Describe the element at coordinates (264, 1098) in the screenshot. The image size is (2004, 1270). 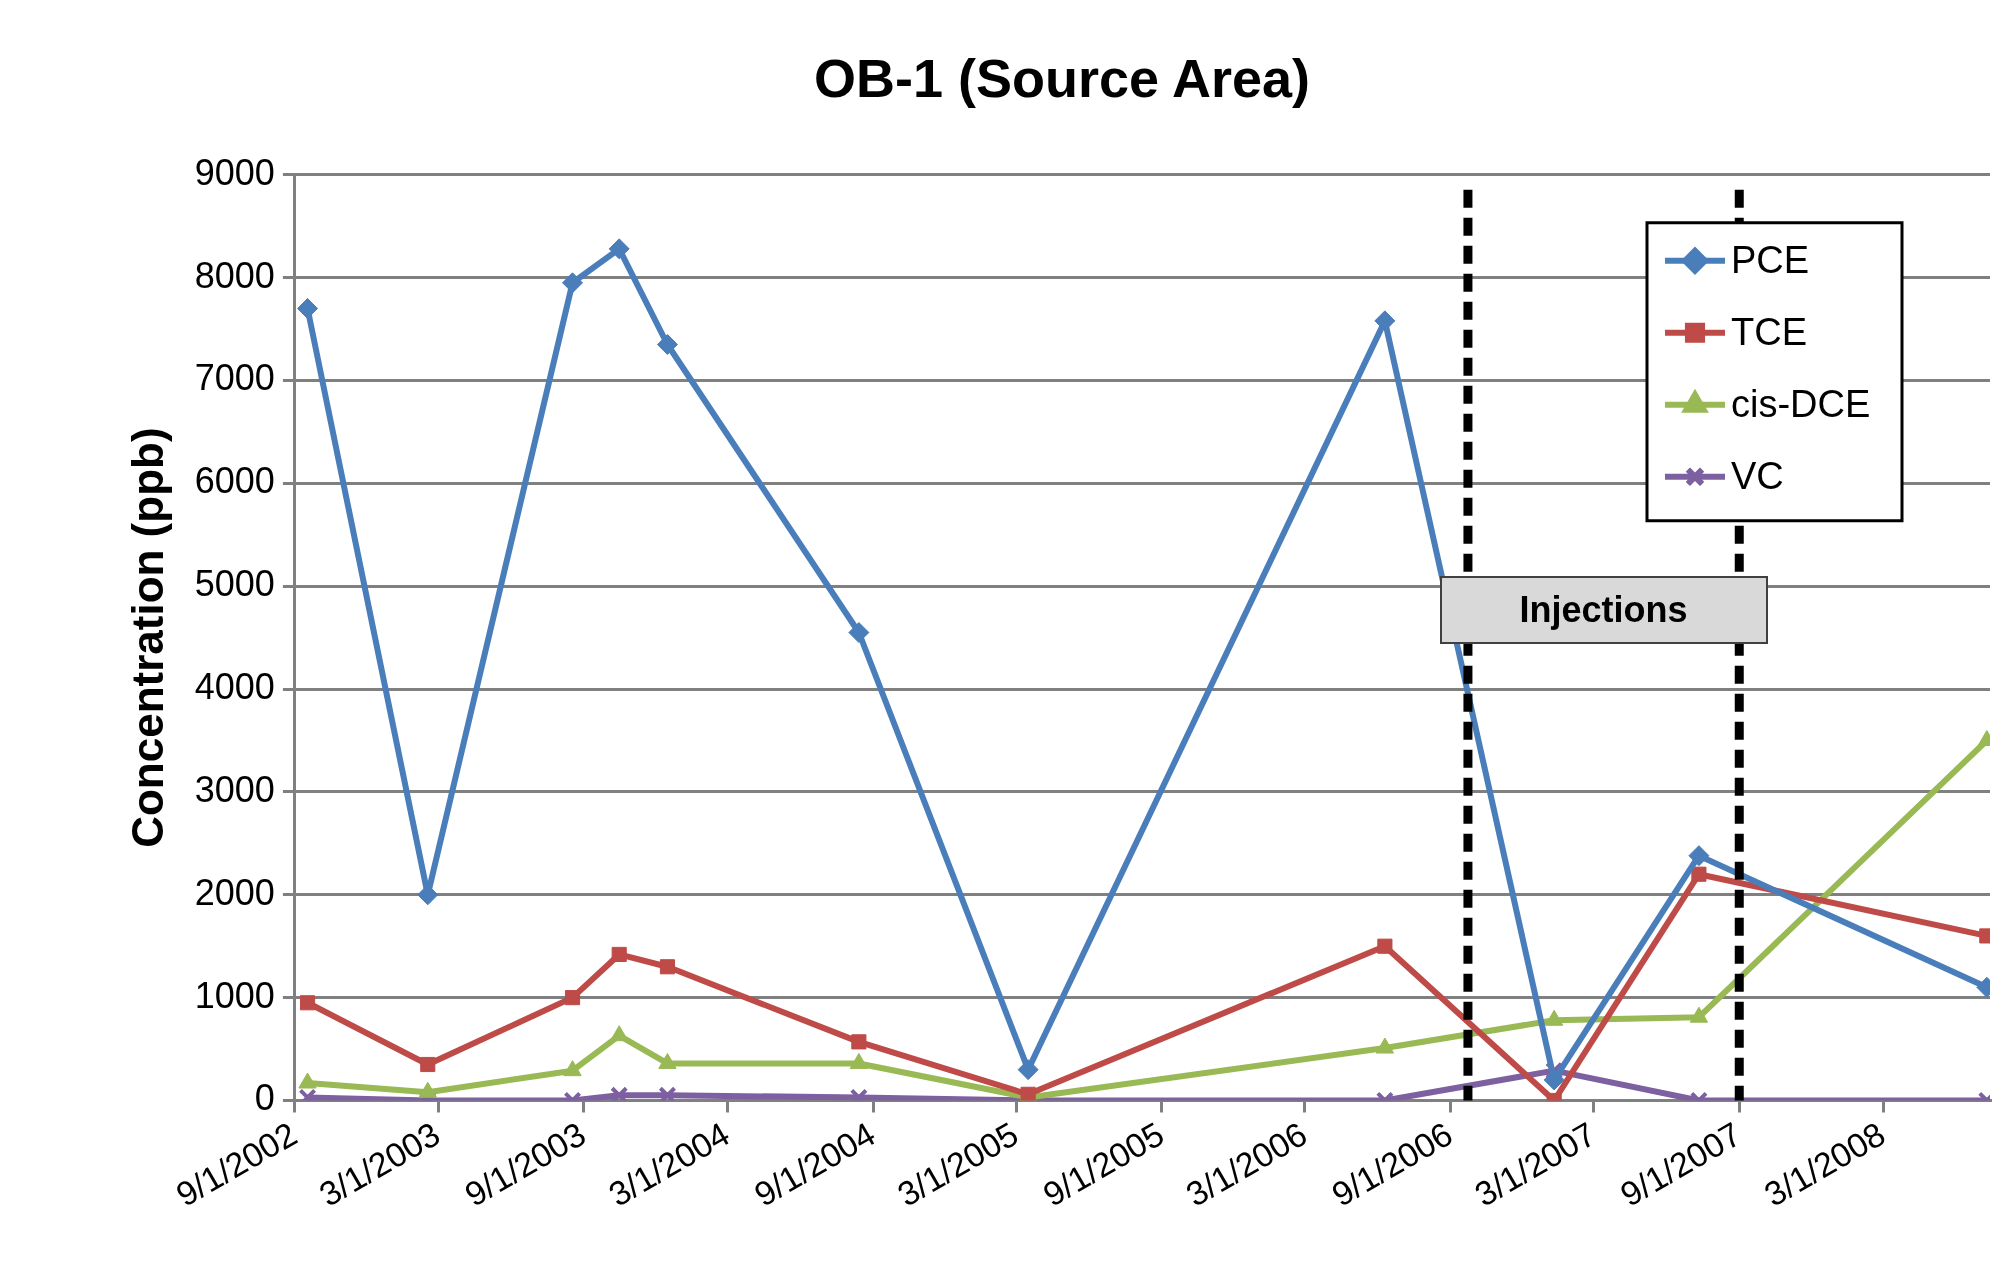
I see `y-tick-label: 0` at that location.